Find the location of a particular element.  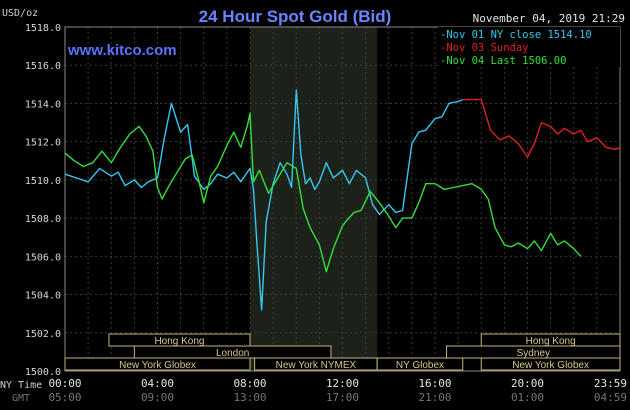

session-bar: Sydney is located at coordinates (533, 352).